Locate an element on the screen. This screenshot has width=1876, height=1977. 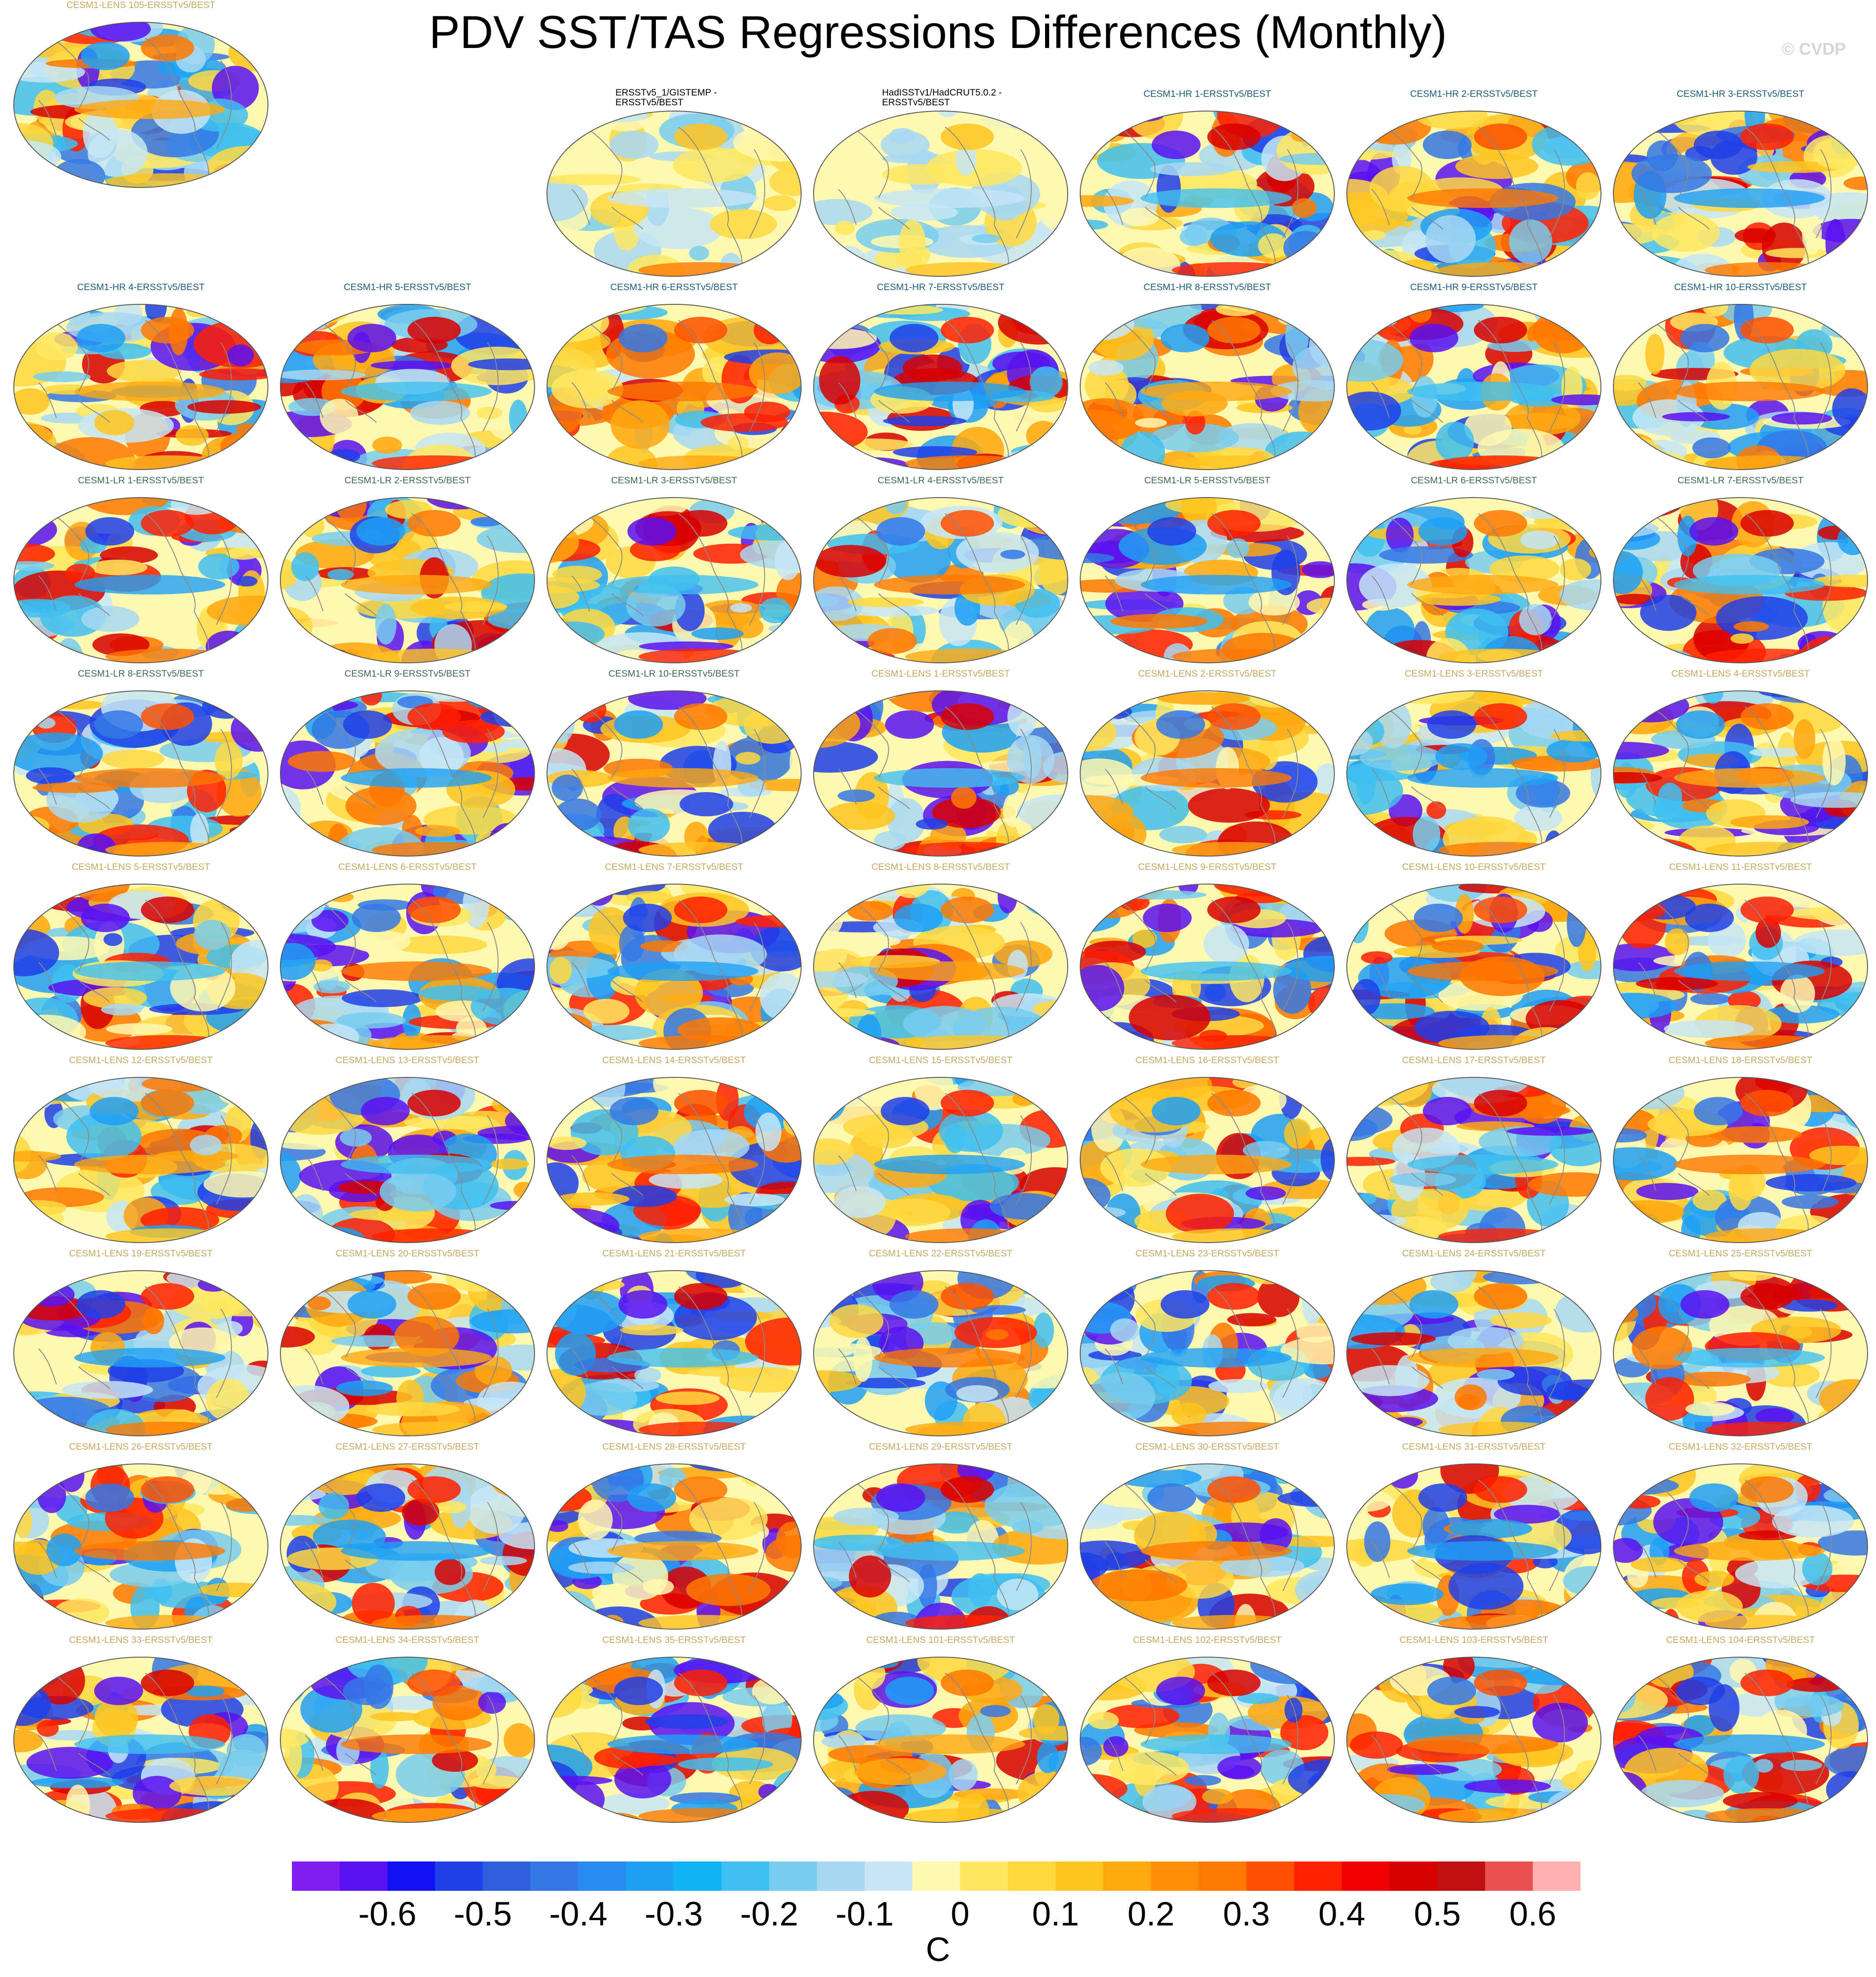
map-panel: CESM1-LENS 6-ERSSTv5/BEST is located at coordinates (407, 957).